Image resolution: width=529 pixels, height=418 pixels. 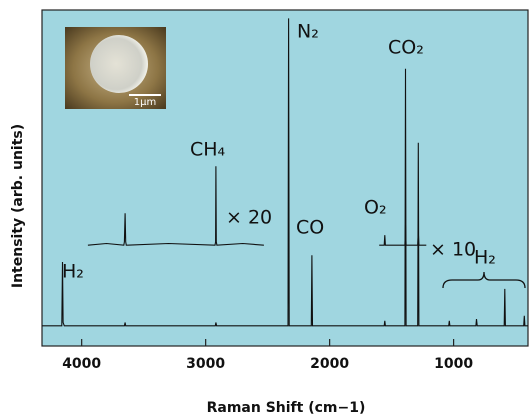 What do you see at coordinates (453, 250) in the screenshot?
I see `peak-label: × 10` at bounding box center [453, 250].